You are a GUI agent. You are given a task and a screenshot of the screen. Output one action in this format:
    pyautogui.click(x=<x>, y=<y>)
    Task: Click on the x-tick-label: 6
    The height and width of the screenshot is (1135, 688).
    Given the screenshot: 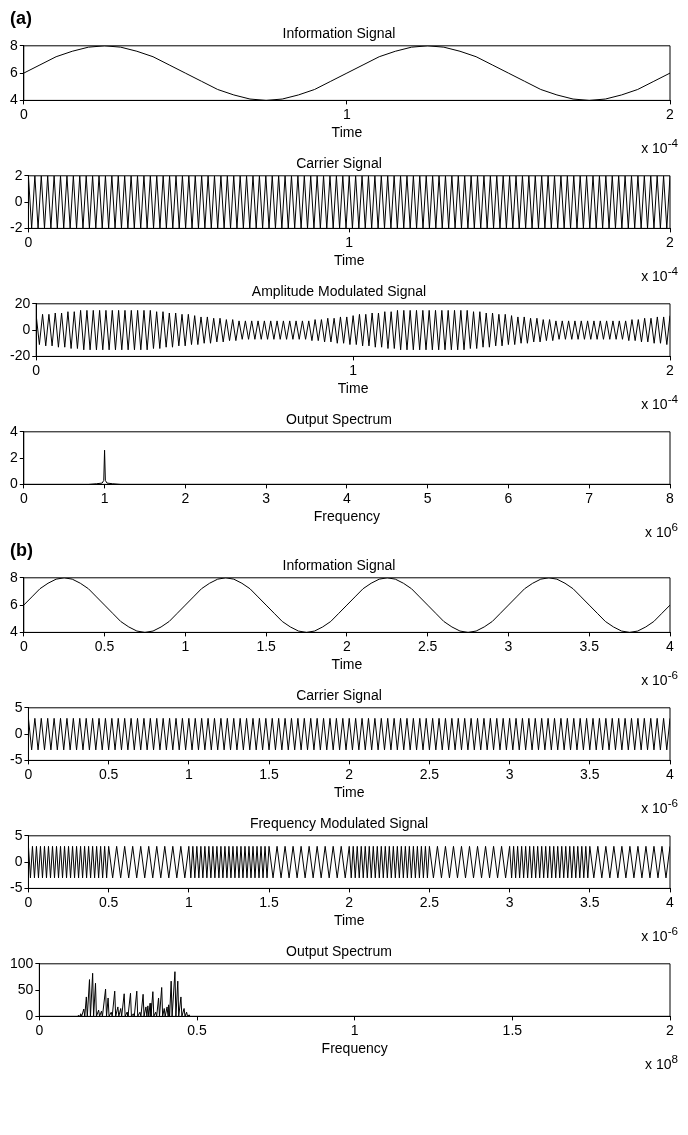 What is the action you would take?
    pyautogui.click(x=508, y=497)
    